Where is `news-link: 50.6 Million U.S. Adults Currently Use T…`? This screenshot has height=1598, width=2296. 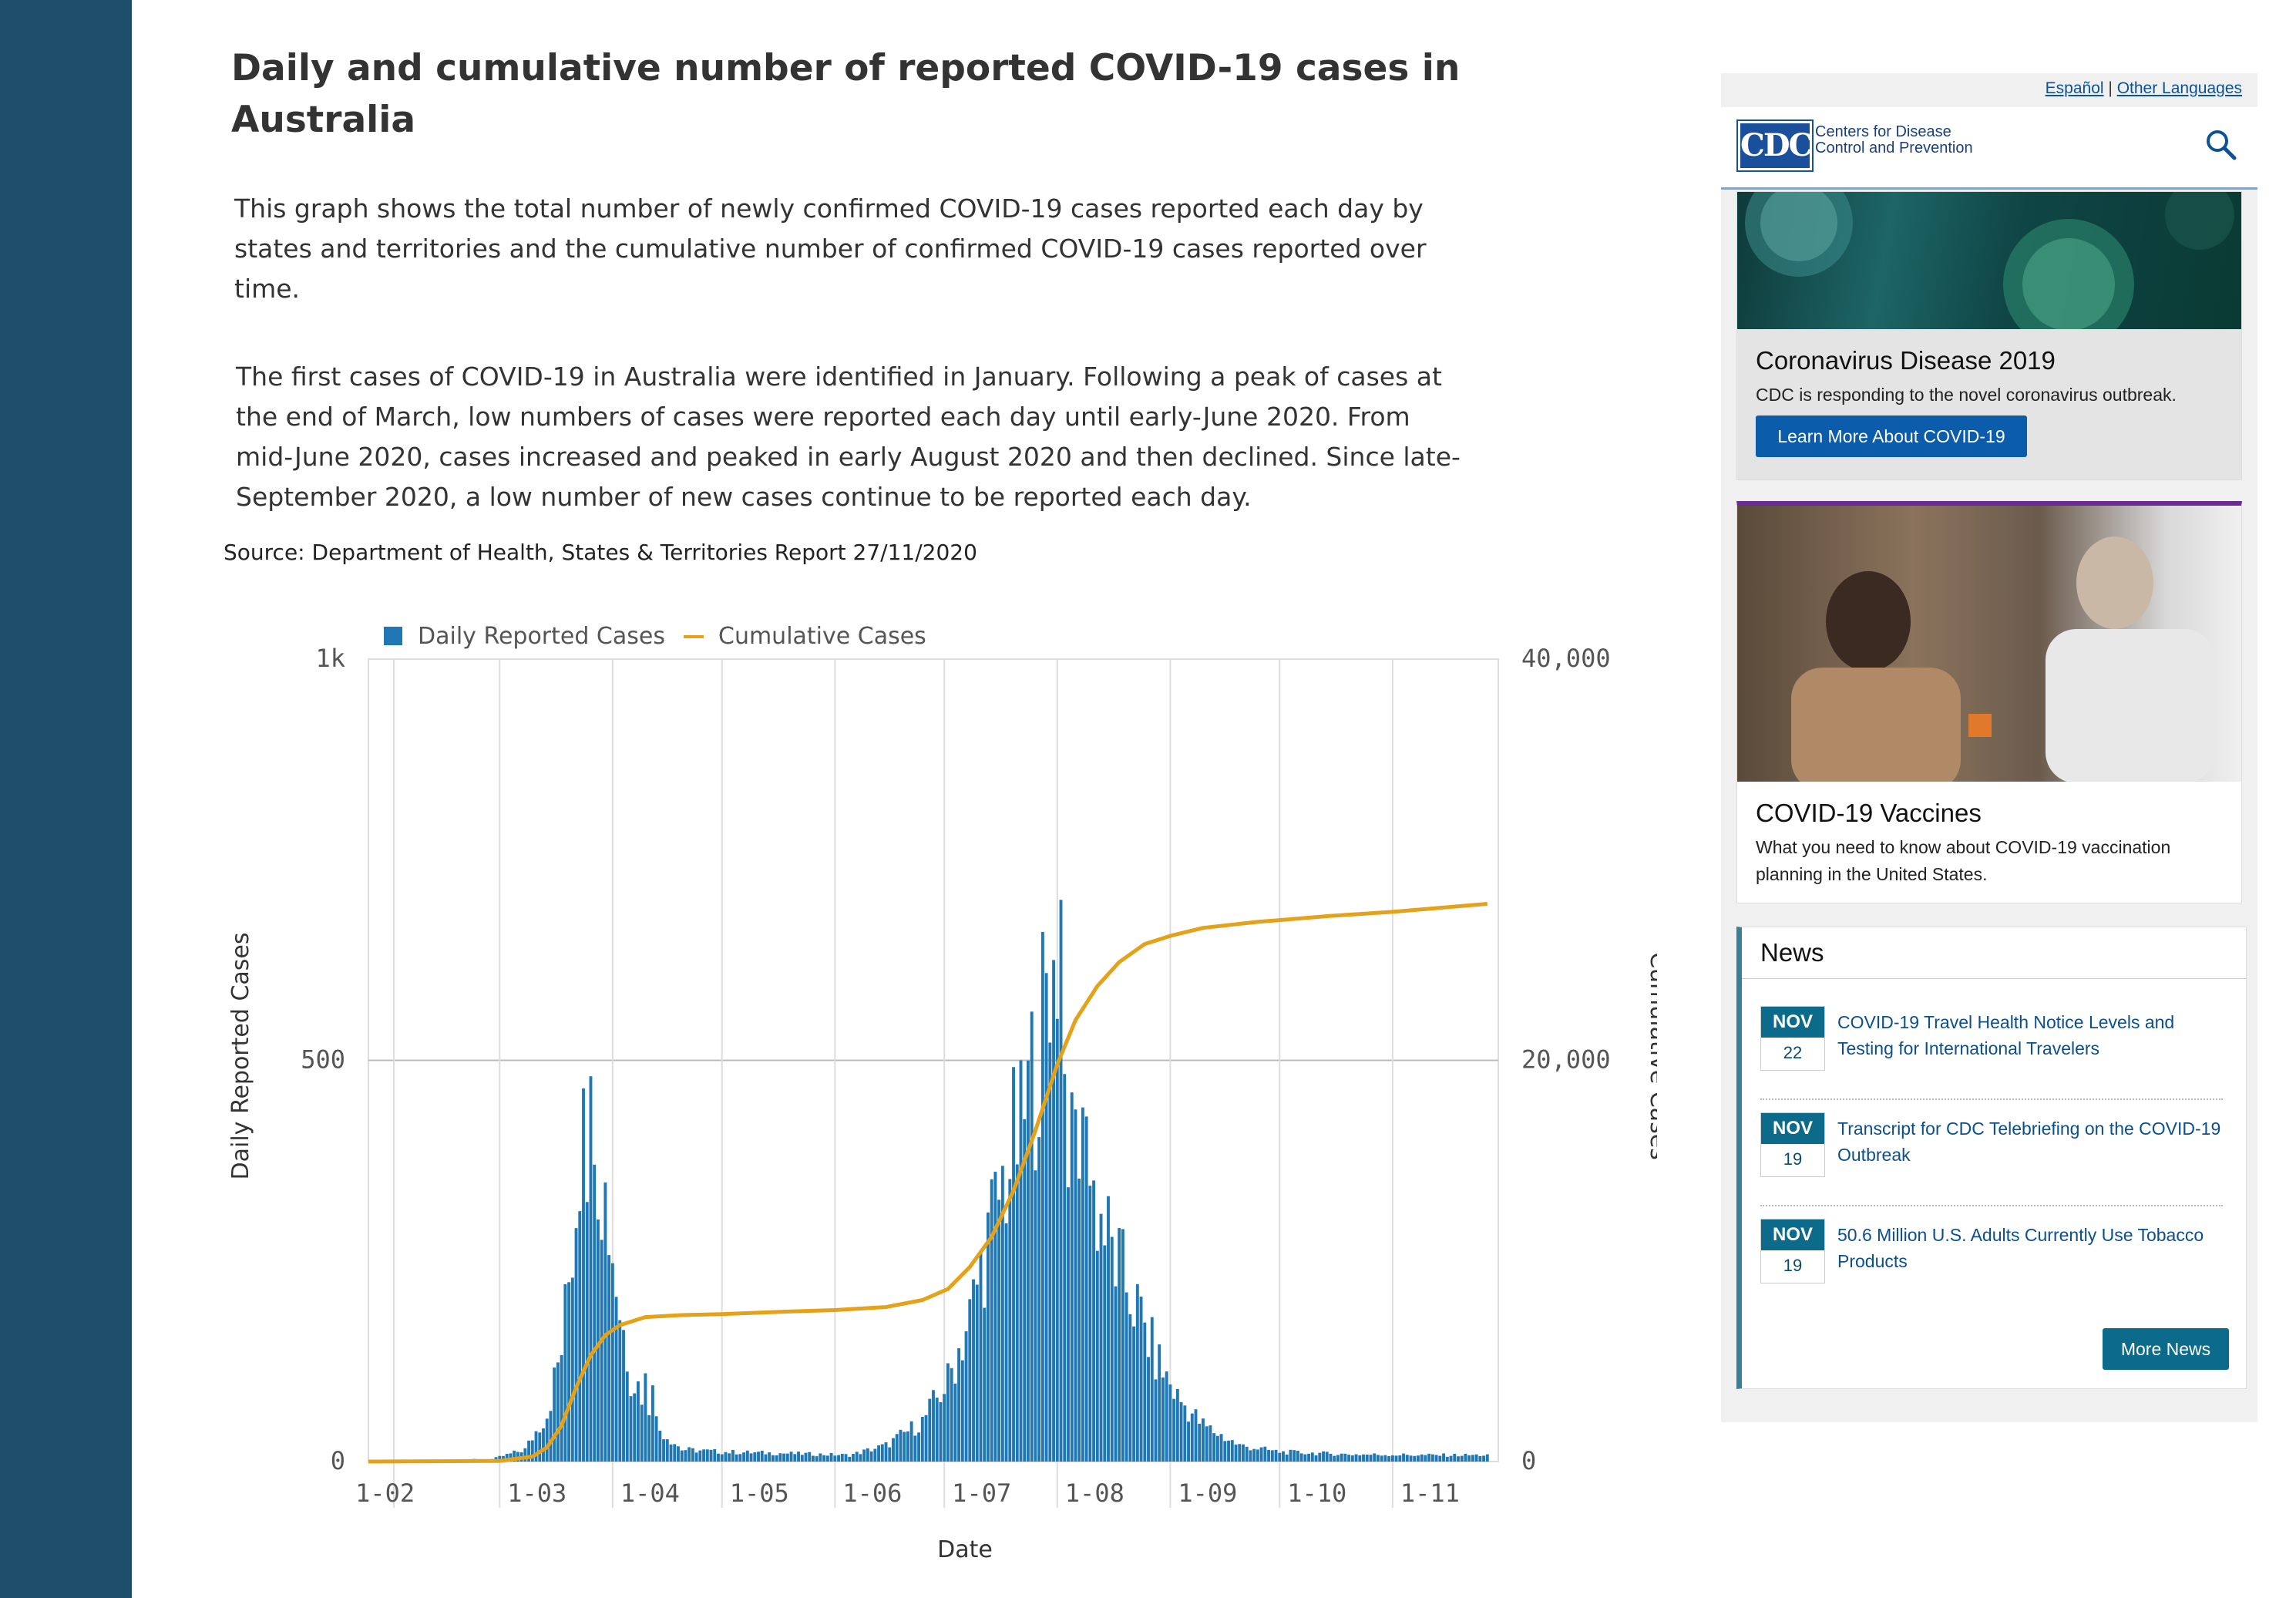 news-link: 50.6 Million U.S. Adults Currently Use T… is located at coordinates (2020, 1248).